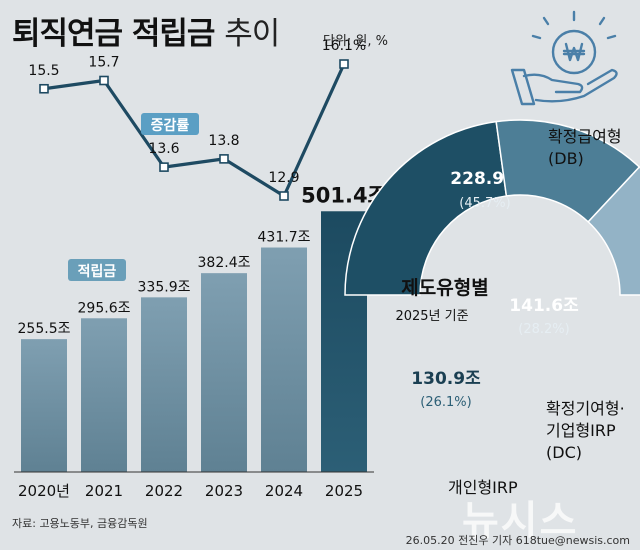 The width and height of the screenshot is (640, 550). Describe the element at coordinates (344, 46) in the screenshot. I see `line-value-label-5: 16.1%` at that location.